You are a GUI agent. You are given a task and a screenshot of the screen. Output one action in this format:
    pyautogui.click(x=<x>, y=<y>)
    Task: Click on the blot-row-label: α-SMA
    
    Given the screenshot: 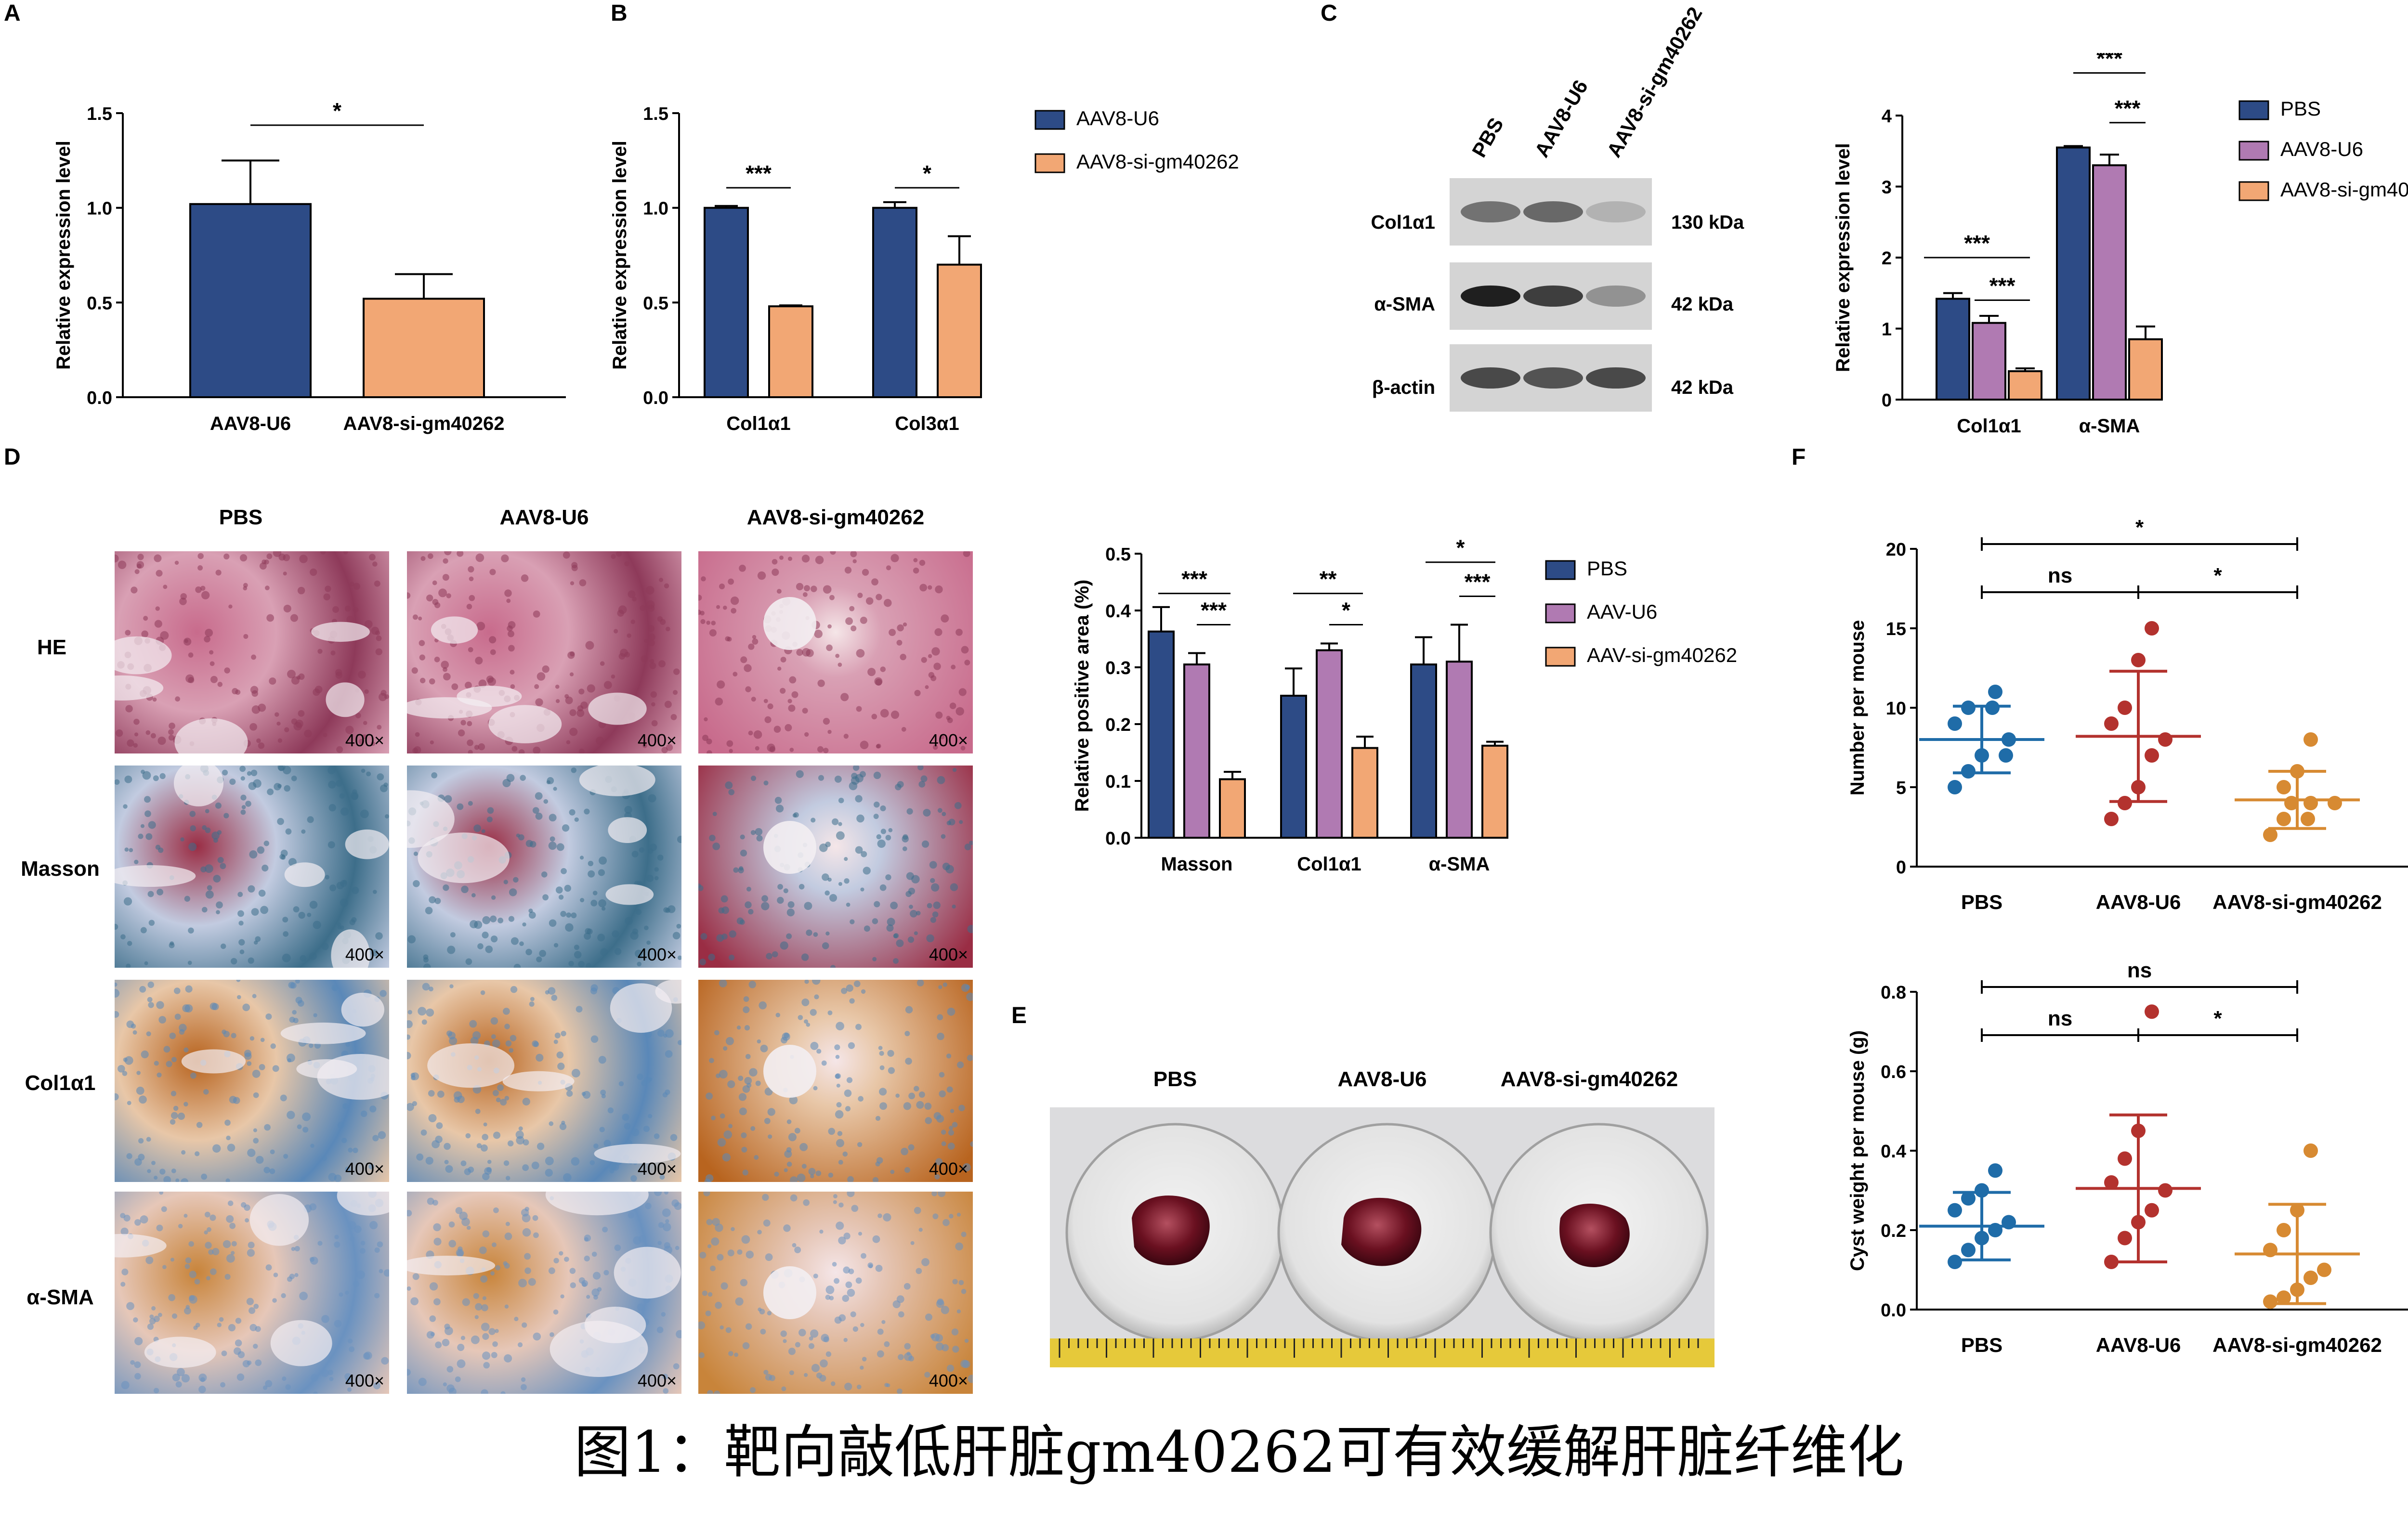 What is the action you would take?
    pyautogui.click(x=1404, y=304)
    